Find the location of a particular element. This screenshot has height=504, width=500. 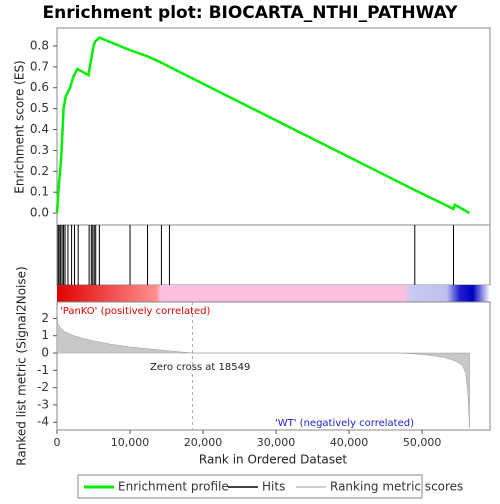

legend-label: Hits is located at coordinates (273, 487).